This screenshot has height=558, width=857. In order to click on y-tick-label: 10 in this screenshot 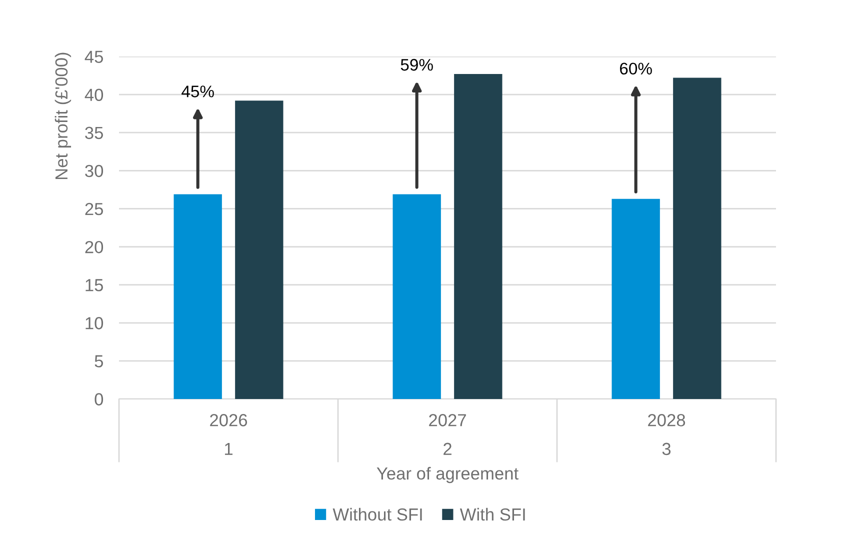, I will do `click(95, 323)`.